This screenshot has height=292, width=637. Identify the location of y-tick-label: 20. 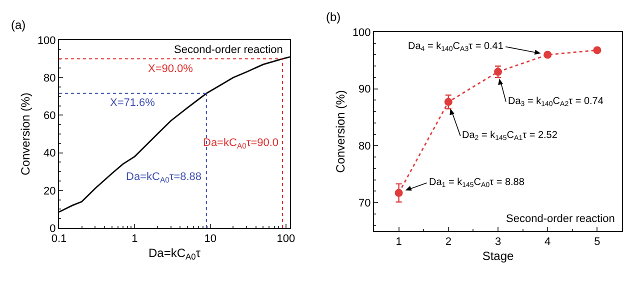
(50, 191).